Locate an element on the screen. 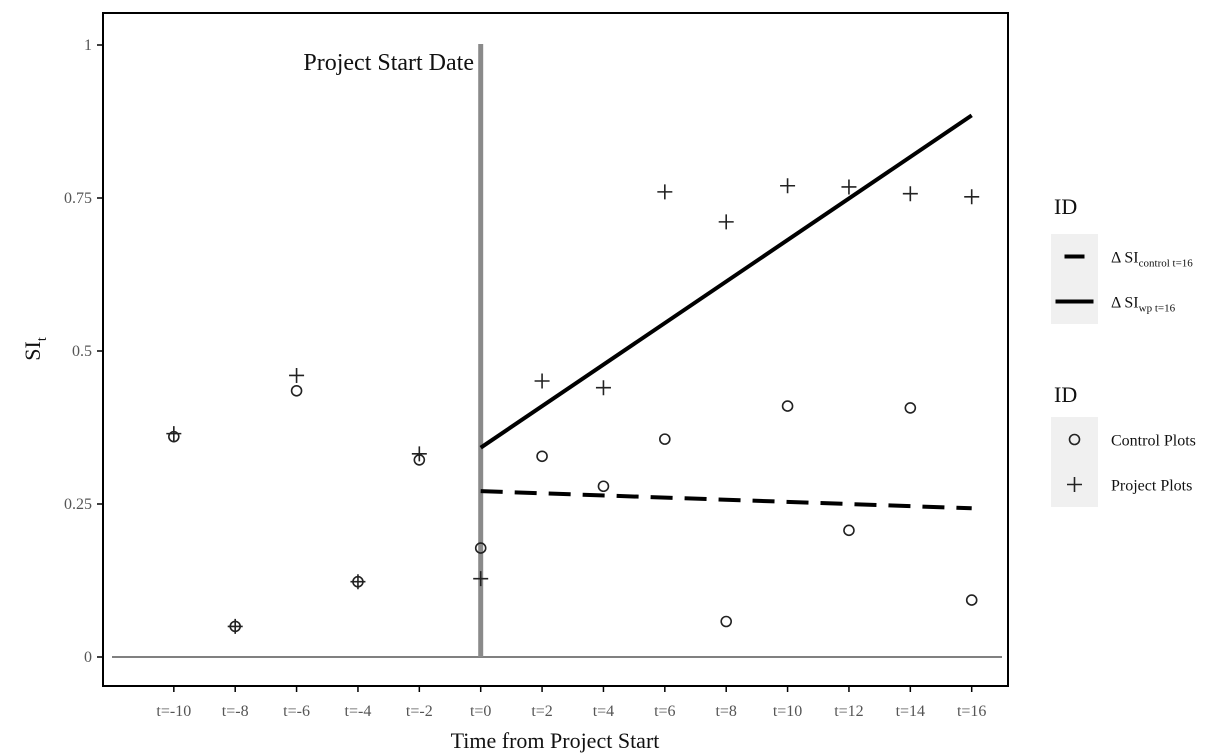 The width and height of the screenshot is (1225, 754). y-tick-label: 0 is located at coordinates (88, 657).